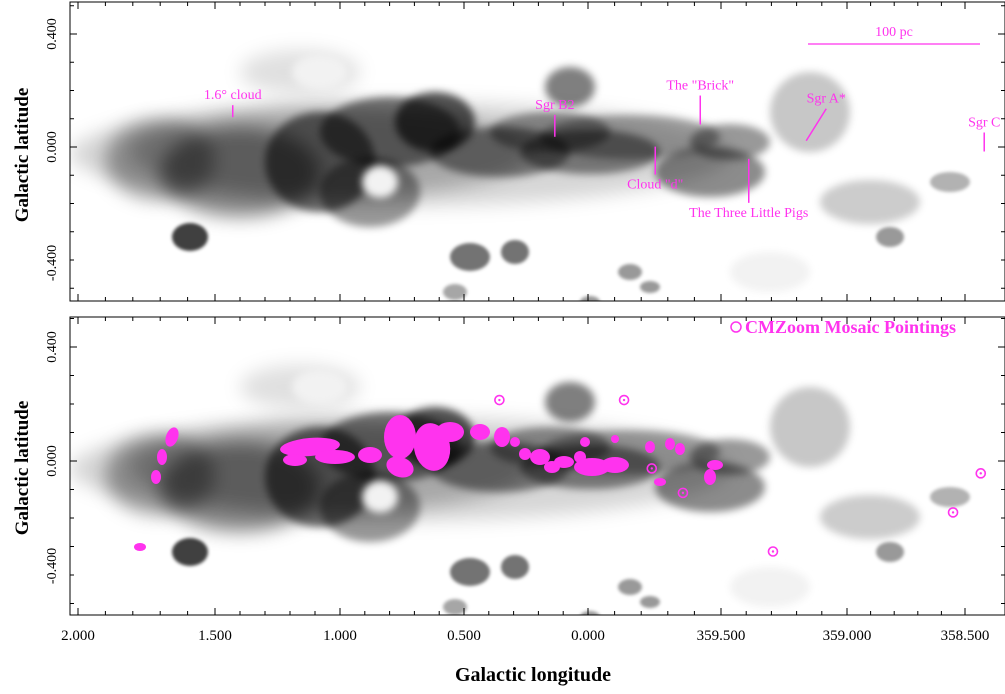 This screenshot has height=694, width=1005. I want to click on bottom-y-tick-labels: 0.400 0.000 -0.400, so click(52, 457).